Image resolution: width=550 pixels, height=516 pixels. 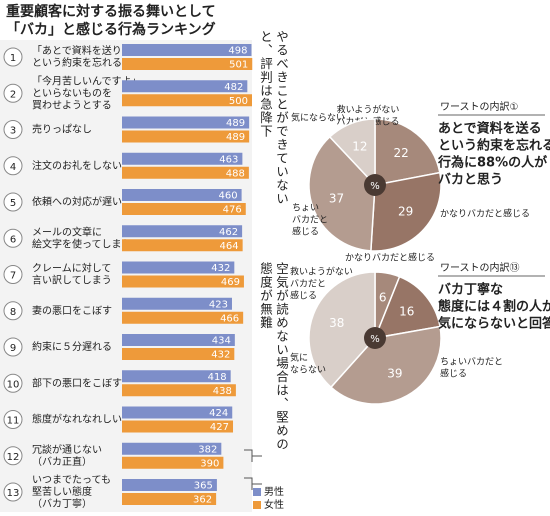 I want to click on item-label: 態度がなれなれしい, so click(x=77, y=419).